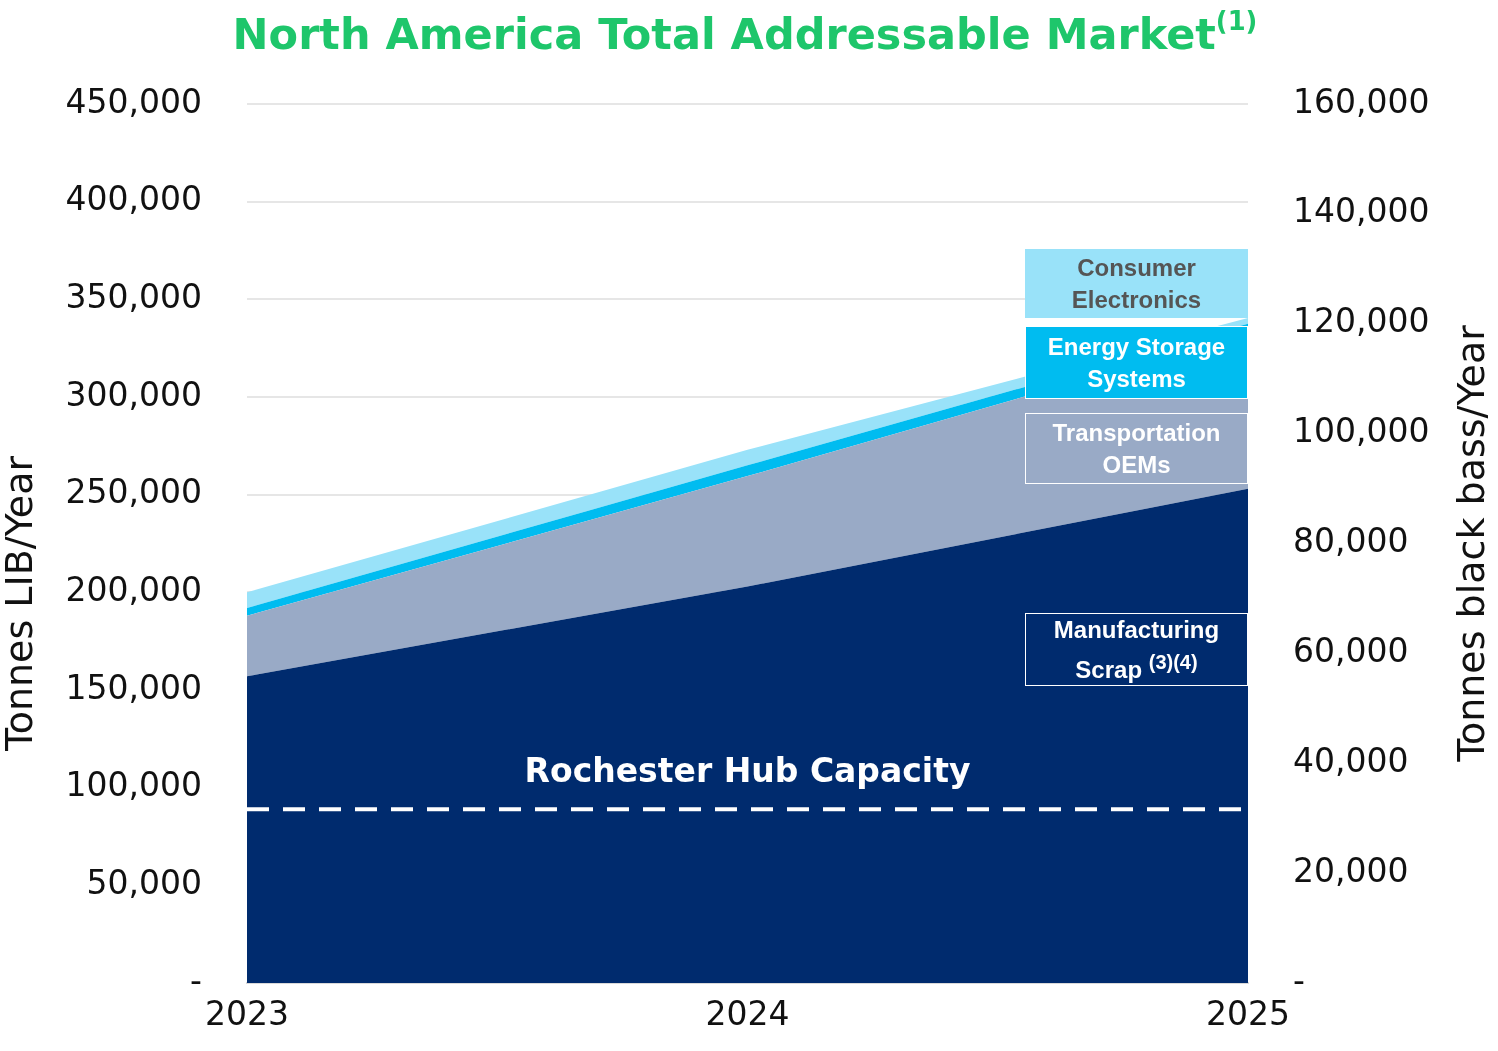 The width and height of the screenshot is (1498, 1051). Describe the element at coordinates (133, 296) in the screenshot. I see `y-tick-label: 350,000` at that location.